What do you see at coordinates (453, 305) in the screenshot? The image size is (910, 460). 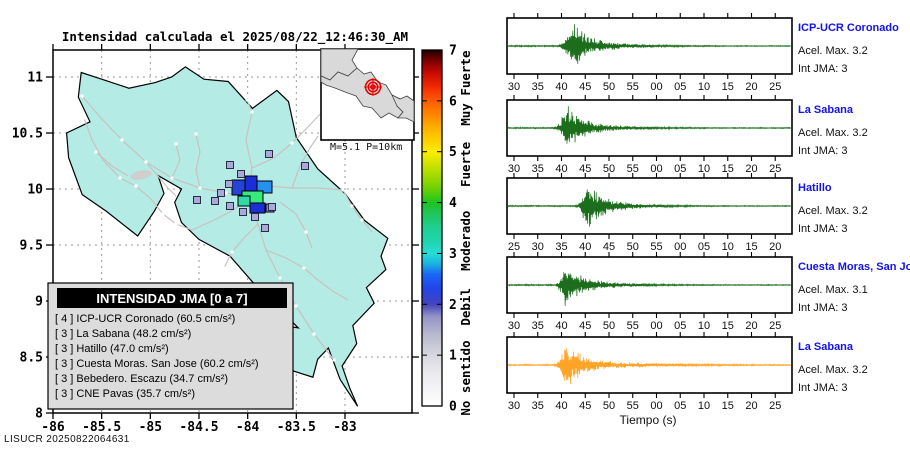 I see `colorbar-number: 2` at bounding box center [453, 305].